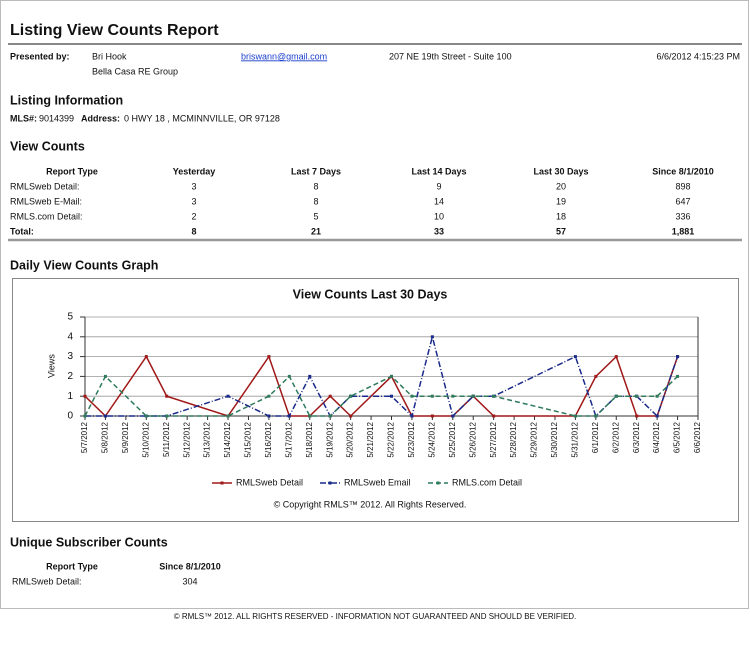 The image size is (750, 648). I want to click on table-cell: 18, so click(561, 216).